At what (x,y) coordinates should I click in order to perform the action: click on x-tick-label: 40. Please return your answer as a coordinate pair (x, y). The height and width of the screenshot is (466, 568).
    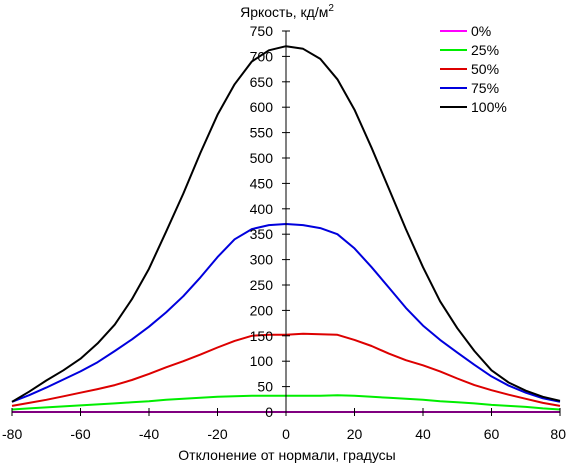
    Looking at the image, I should click on (423, 434).